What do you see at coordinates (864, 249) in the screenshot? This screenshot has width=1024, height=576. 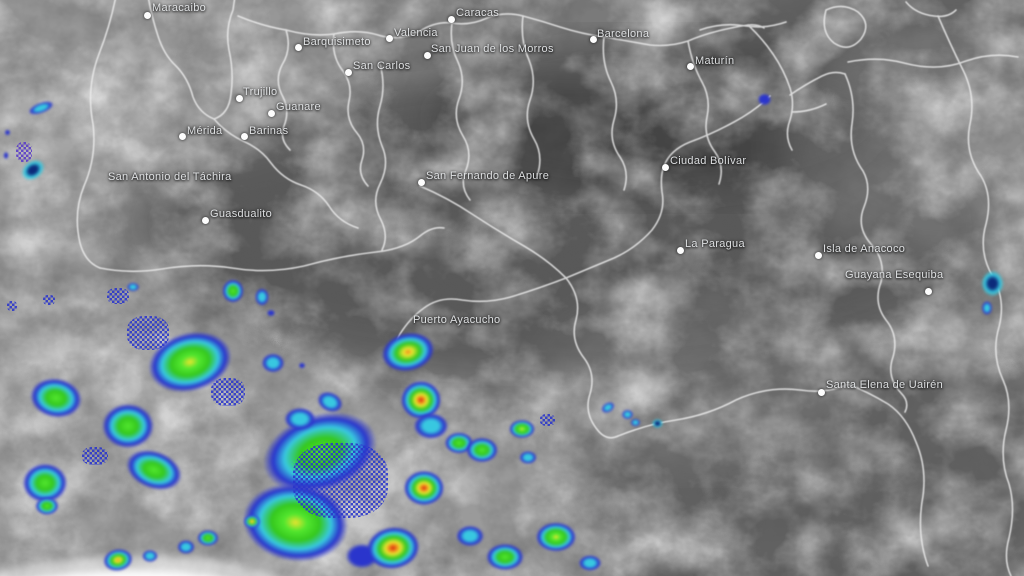 I see `city-label: Isla de Anacoco` at bounding box center [864, 249].